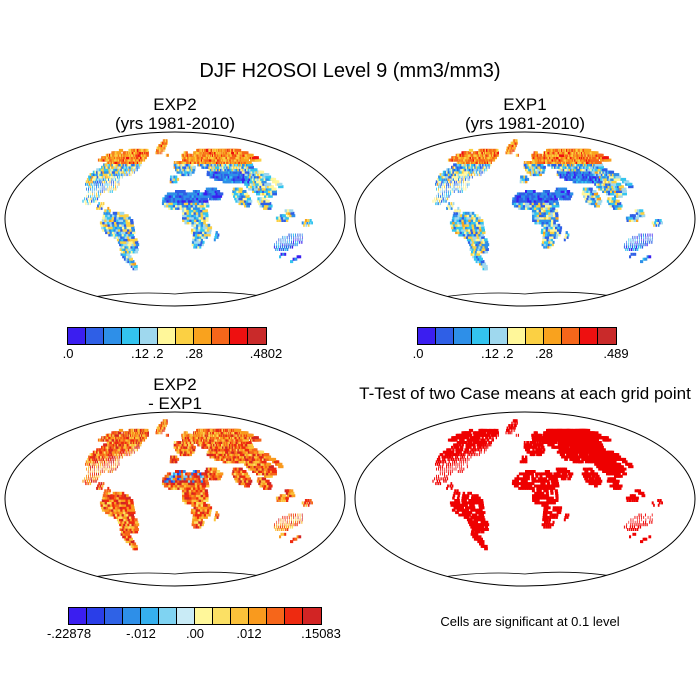  I want to click on colorbar-exp2, so click(167, 336).